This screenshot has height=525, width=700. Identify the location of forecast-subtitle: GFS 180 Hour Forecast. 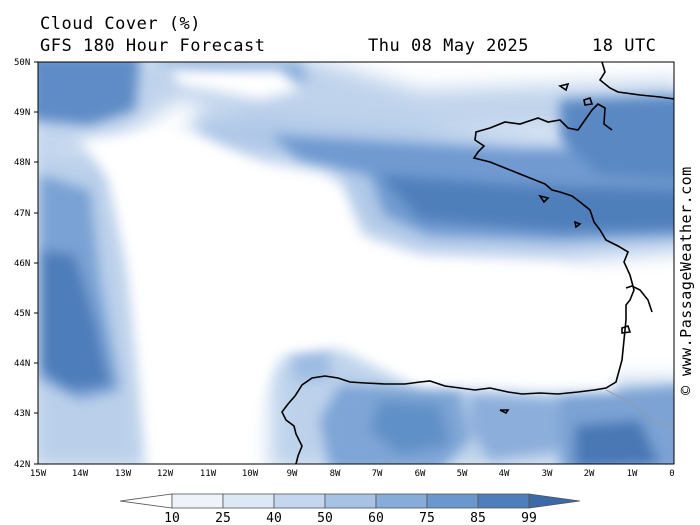
(153, 46).